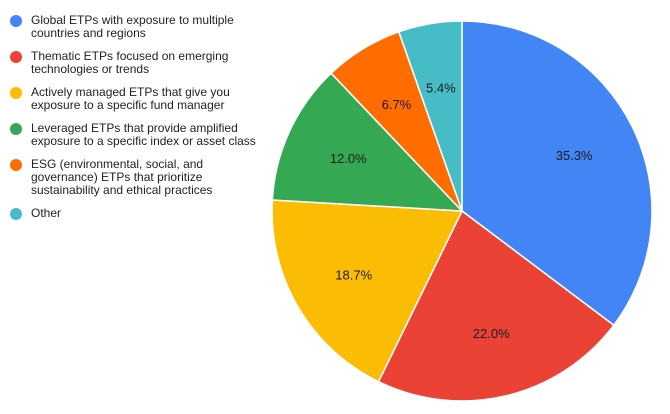 Image resolution: width=670 pixels, height=414 pixels. Describe the element at coordinates (46, 213) in the screenshot. I see `legend-label: Other` at that location.